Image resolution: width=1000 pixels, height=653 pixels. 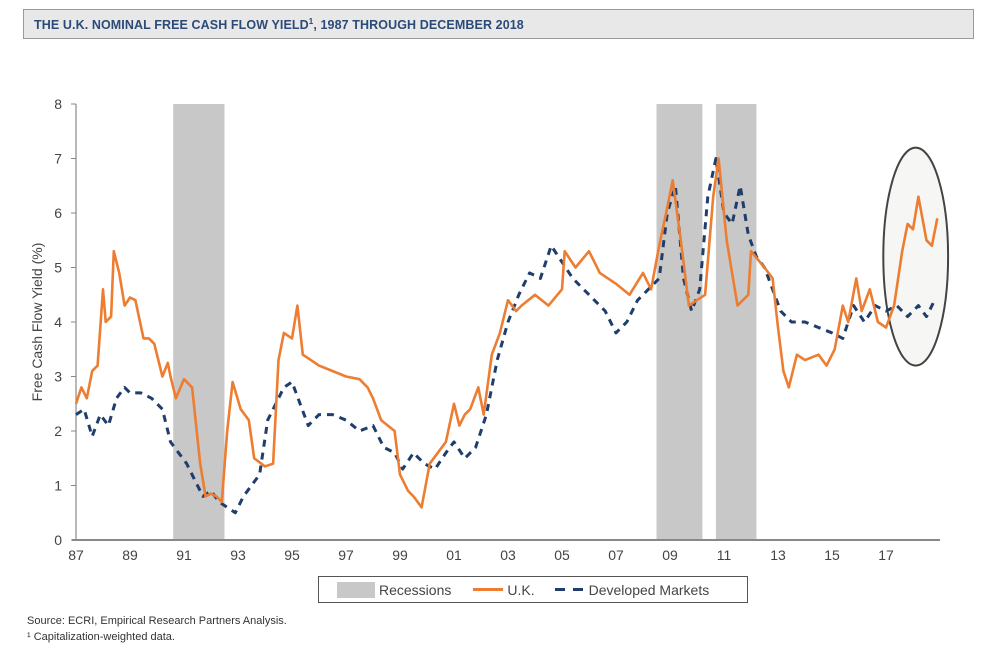 I want to click on x-tick-label: 97, so click(x=346, y=555).